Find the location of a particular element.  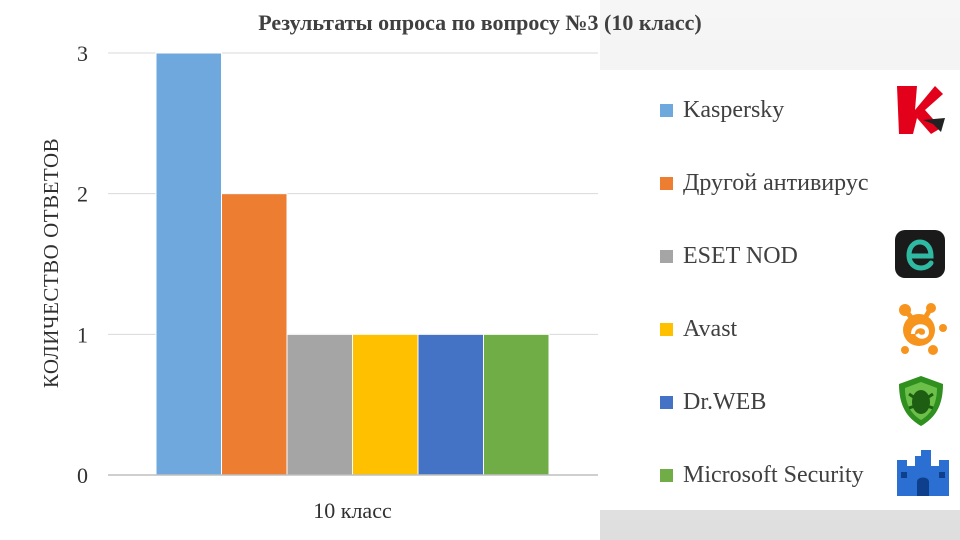

kaspersky-logo-icon is located at coordinates (921, 110).